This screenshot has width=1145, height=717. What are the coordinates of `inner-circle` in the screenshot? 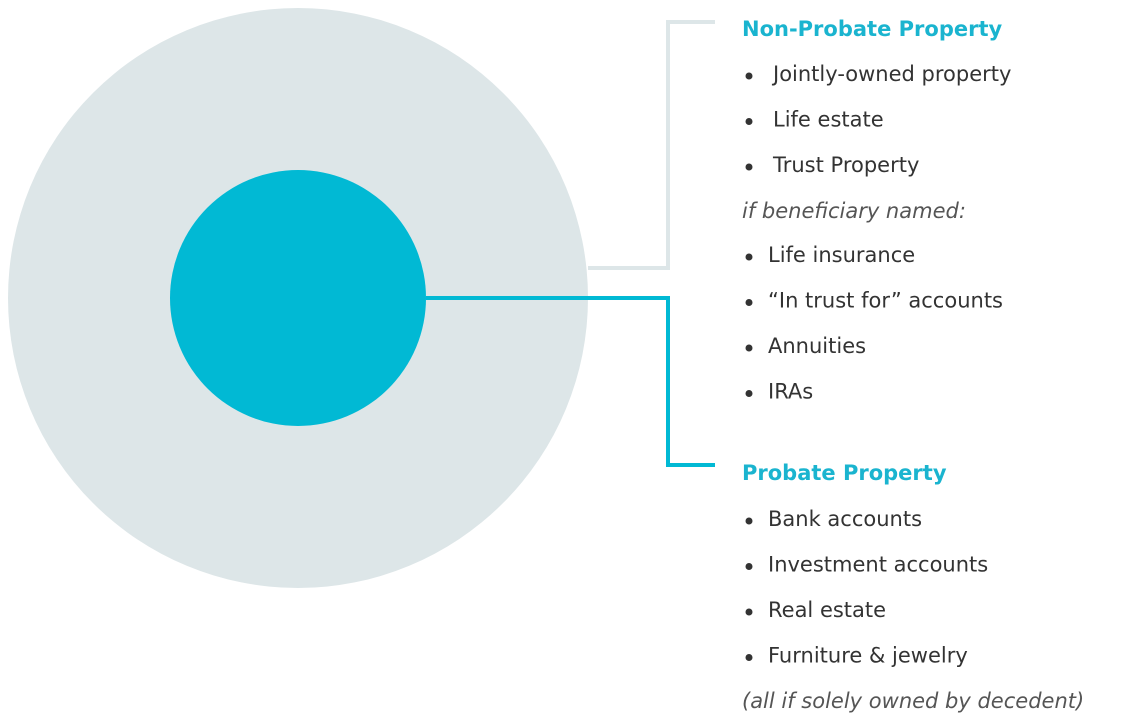 It's located at (298, 298).